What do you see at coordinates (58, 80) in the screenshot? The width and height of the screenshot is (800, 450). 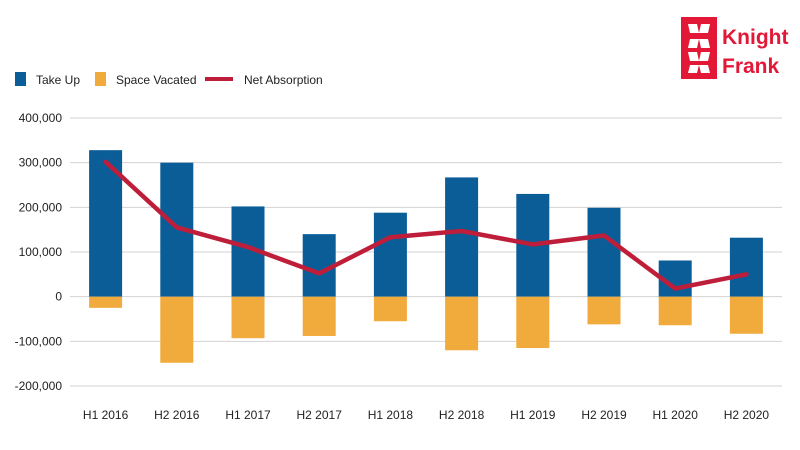 I see `legend-label-take-up: Take Up` at bounding box center [58, 80].